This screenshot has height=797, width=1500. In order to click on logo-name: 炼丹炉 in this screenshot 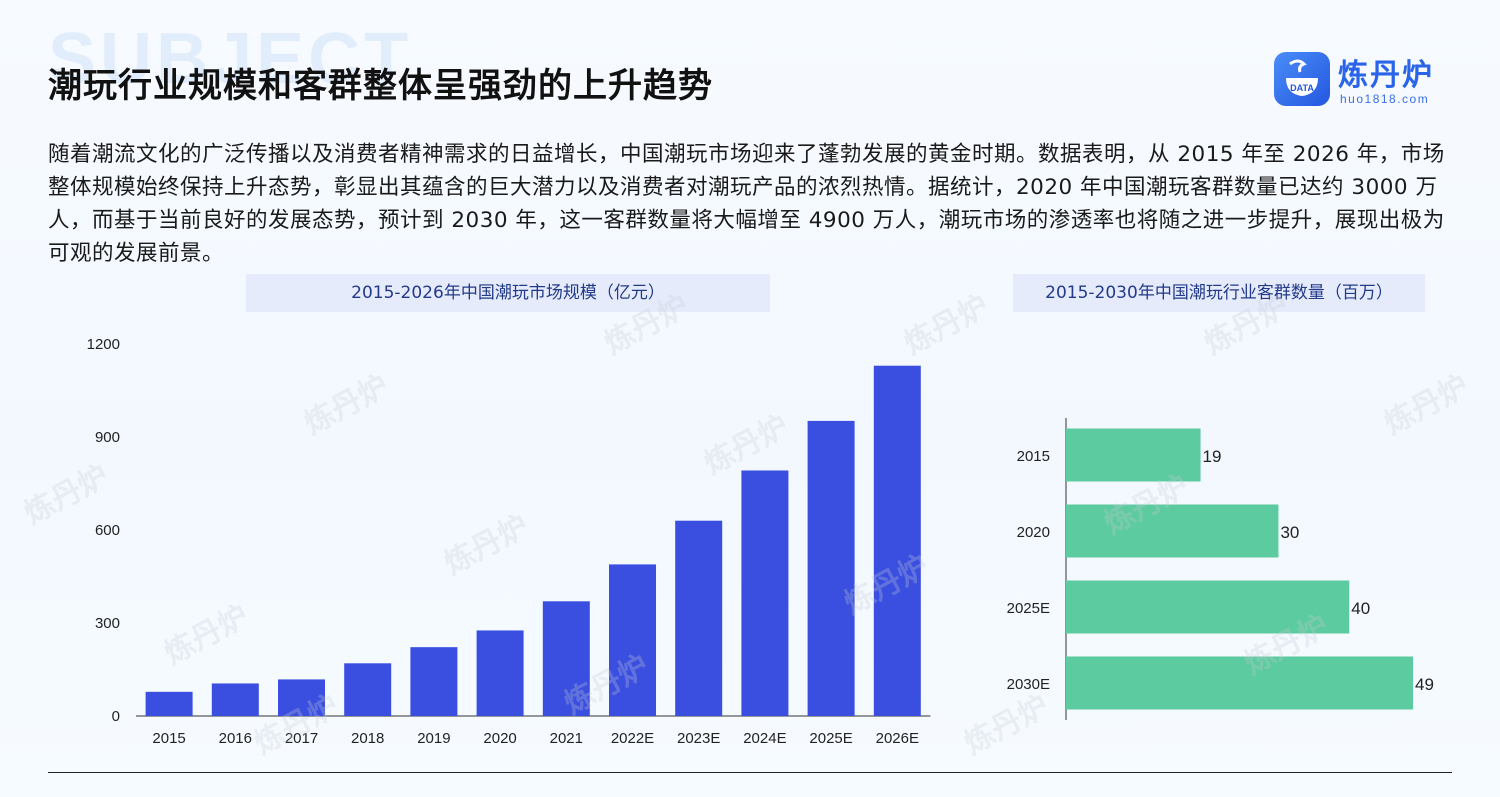, I will do `click(1386, 75)`.